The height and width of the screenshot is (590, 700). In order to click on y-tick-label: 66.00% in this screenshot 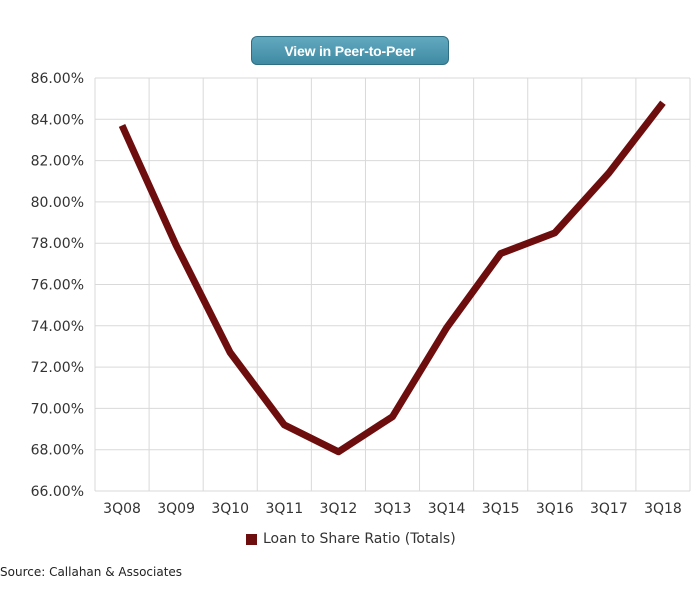, I will do `click(57, 492)`.